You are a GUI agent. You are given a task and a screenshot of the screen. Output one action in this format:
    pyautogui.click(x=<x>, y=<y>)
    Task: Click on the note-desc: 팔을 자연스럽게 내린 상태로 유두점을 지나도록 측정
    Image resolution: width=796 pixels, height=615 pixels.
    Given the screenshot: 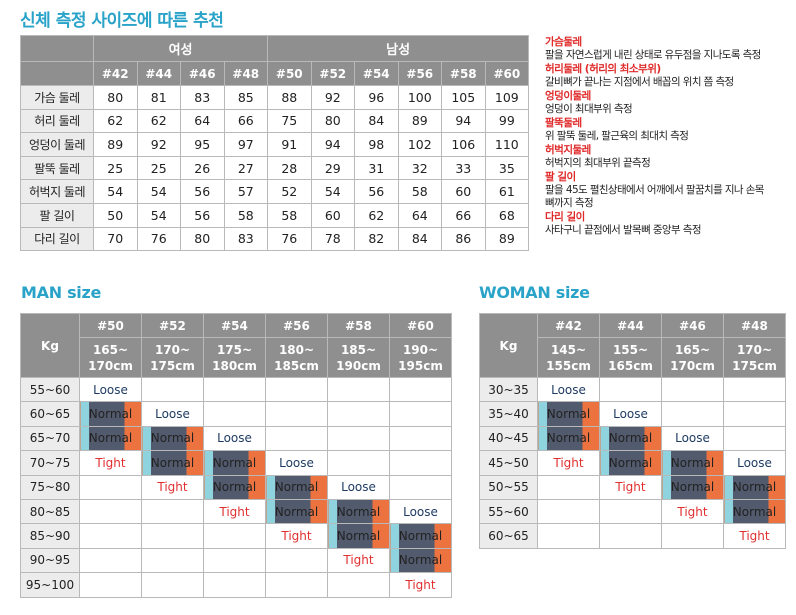 What is the action you would take?
    pyautogui.click(x=653, y=55)
    